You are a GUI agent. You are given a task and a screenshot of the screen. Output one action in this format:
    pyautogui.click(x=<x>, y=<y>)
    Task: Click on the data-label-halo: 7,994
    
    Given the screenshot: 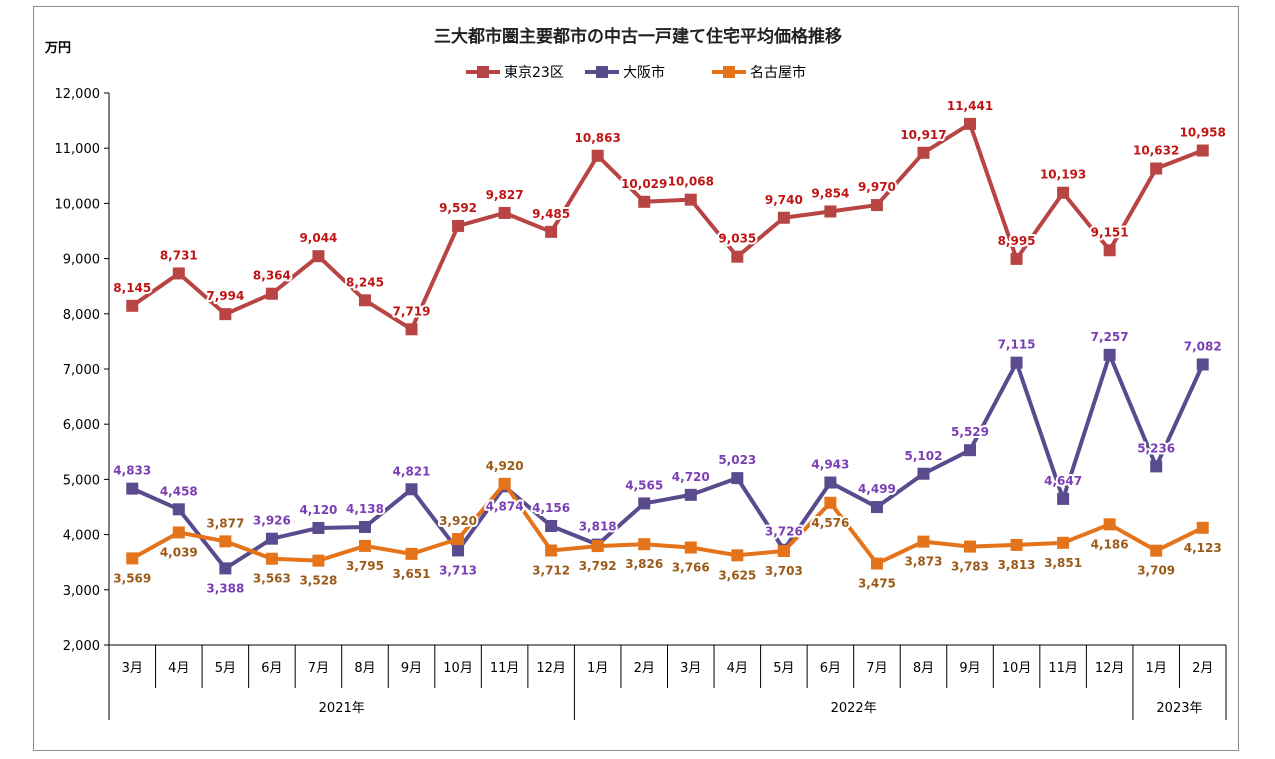 What is the action you would take?
    pyautogui.click(x=225, y=296)
    